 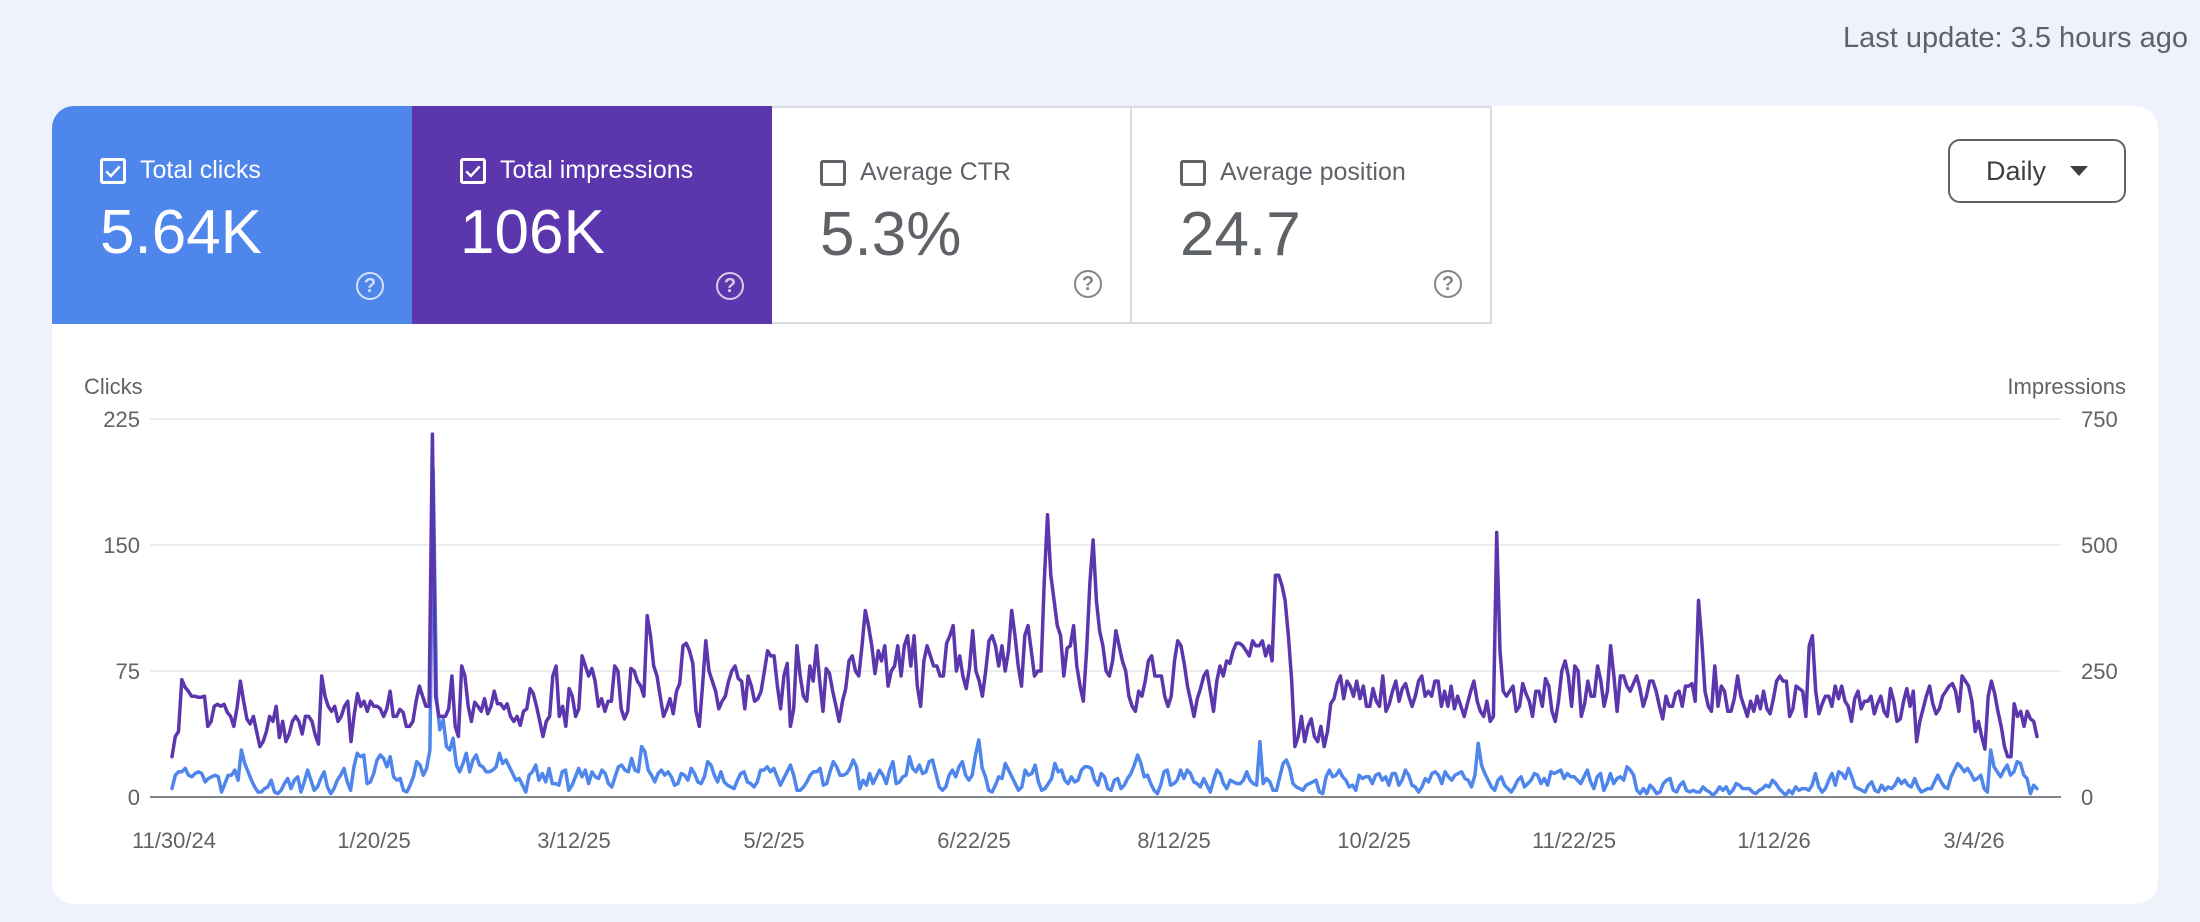 What do you see at coordinates (1373, 840) in the screenshot?
I see `x-tick-label: 10/2/25` at bounding box center [1373, 840].